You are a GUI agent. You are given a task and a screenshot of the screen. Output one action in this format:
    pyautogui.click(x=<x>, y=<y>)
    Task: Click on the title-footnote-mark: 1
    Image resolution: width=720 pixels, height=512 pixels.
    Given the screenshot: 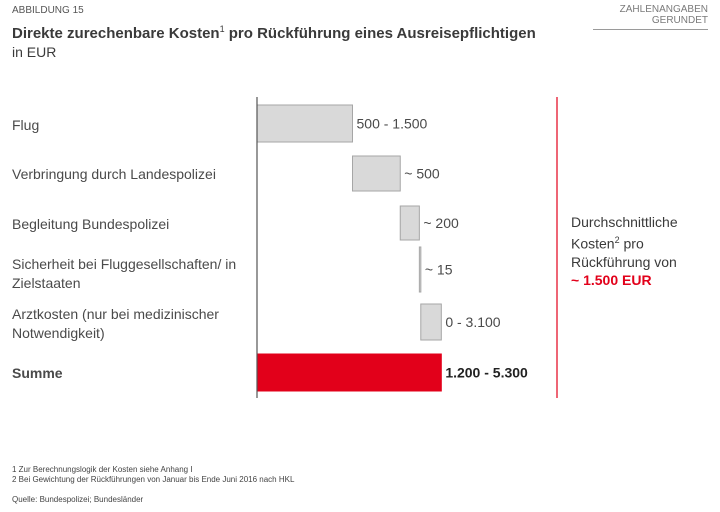 What is the action you would take?
    pyautogui.click(x=222, y=29)
    